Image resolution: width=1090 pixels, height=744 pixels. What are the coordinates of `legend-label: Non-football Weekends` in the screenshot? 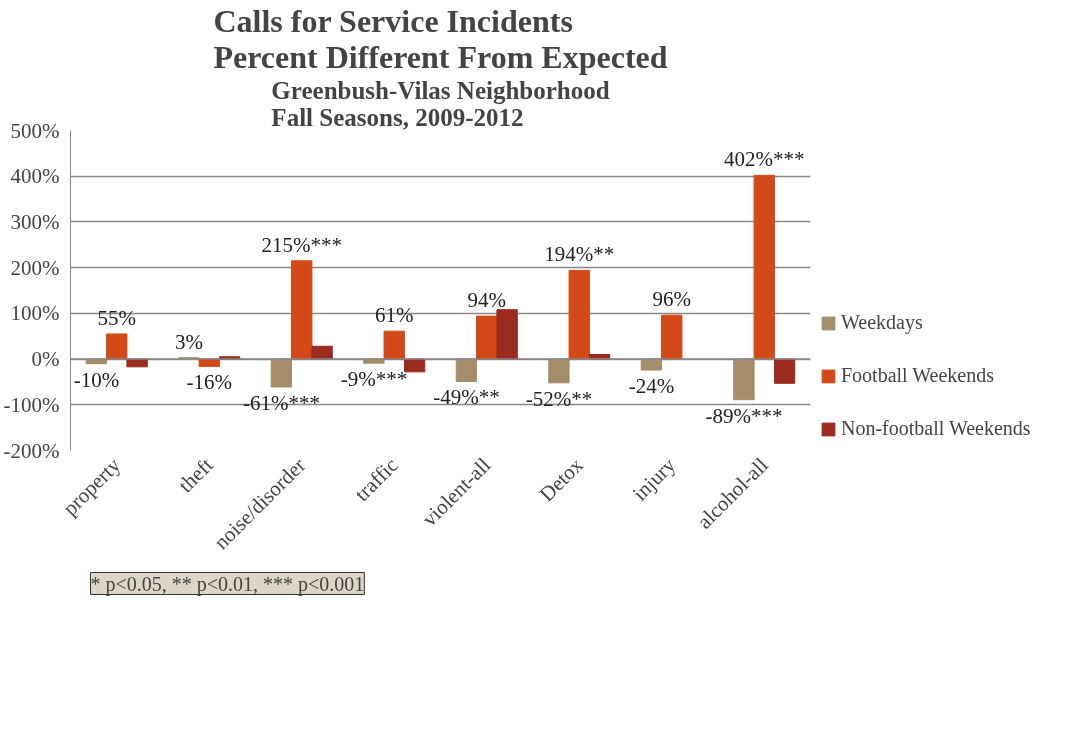 It's located at (936, 428).